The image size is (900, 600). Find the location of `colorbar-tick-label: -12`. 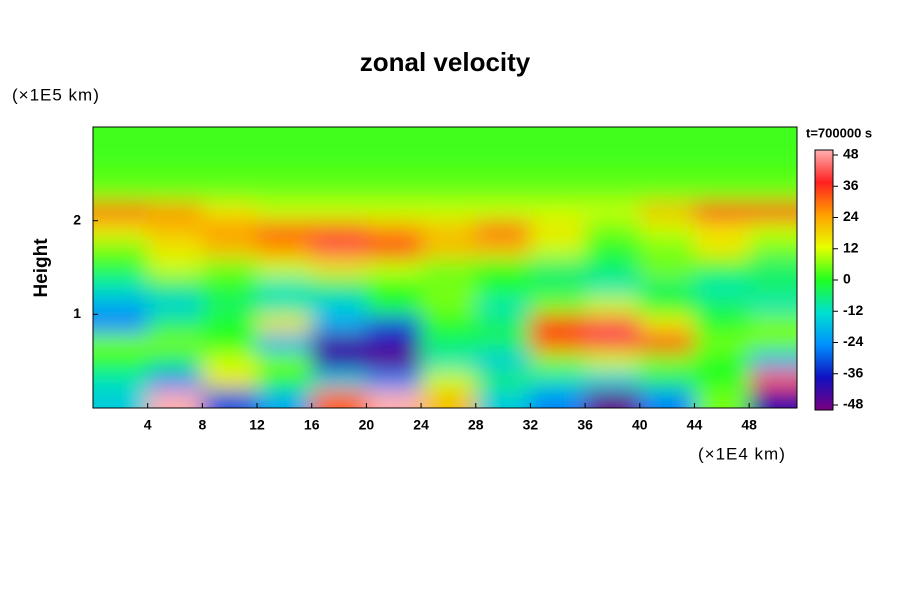

colorbar-tick-label: -12 is located at coordinates (853, 310).